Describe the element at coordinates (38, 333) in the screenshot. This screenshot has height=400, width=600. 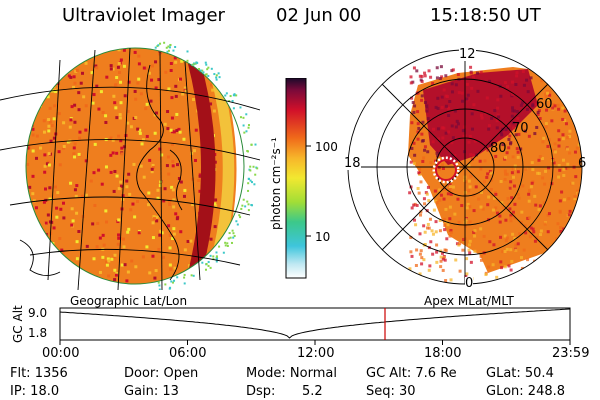
I see `altitude-tick-1-8: 1.8` at that location.